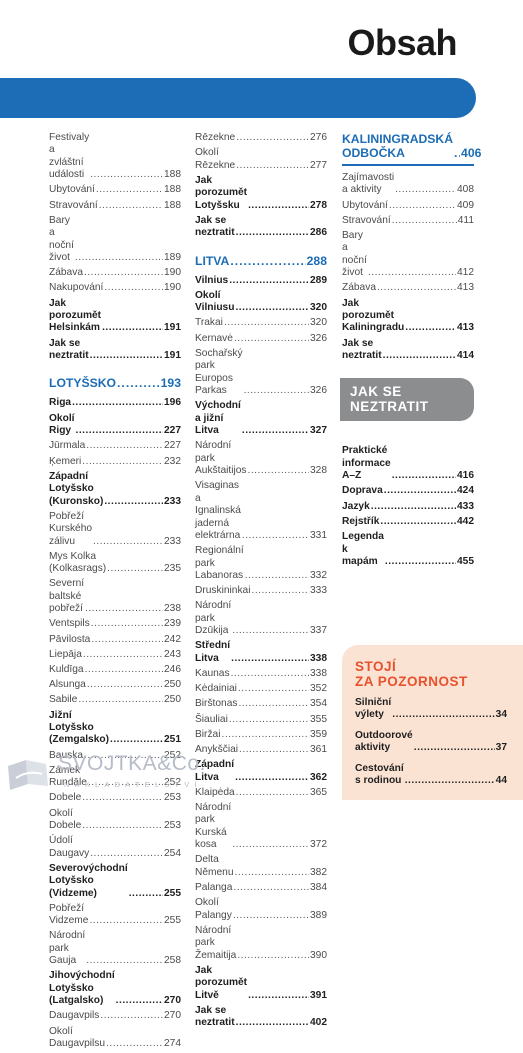 Image resolution: width=523 pixels, height=1053 pixels. I want to click on toc-entry-title: Silniční výlety, so click(373, 709).